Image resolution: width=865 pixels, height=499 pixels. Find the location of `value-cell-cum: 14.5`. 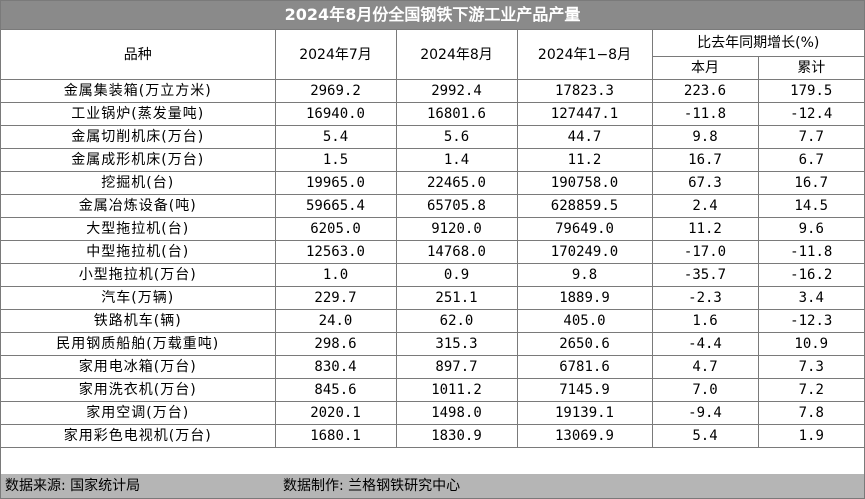

value-cell-cum: 14.5 is located at coordinates (811, 206).